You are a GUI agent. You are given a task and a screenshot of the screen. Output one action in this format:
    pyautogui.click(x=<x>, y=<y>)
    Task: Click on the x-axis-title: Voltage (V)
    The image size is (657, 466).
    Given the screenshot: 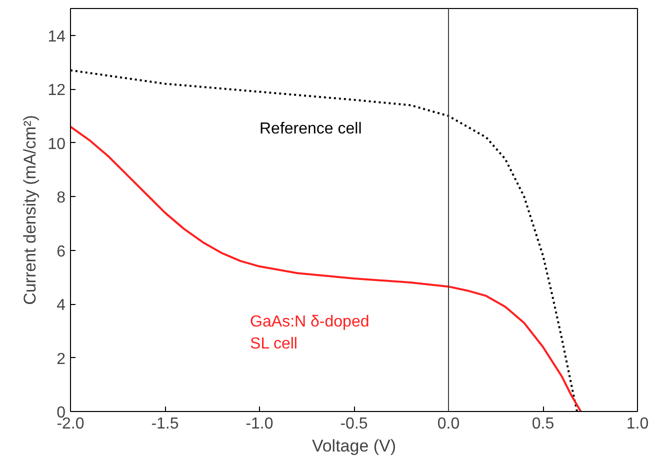 What is the action you would take?
    pyautogui.click(x=354, y=446)
    